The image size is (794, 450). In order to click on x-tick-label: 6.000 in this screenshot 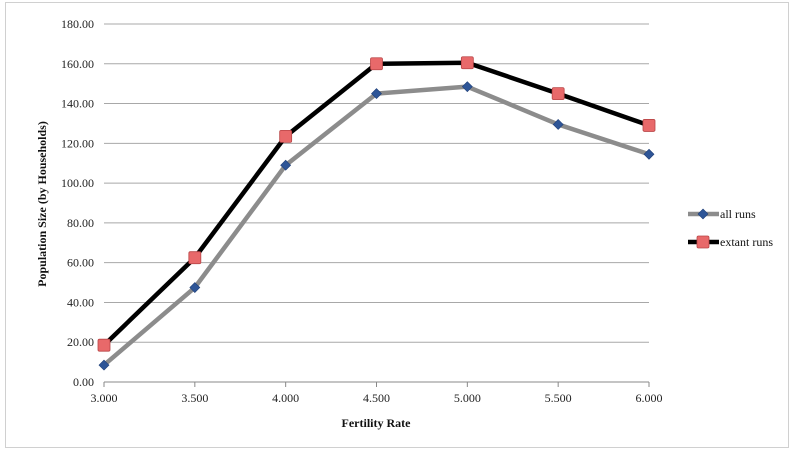, I will do `click(649, 398)`.